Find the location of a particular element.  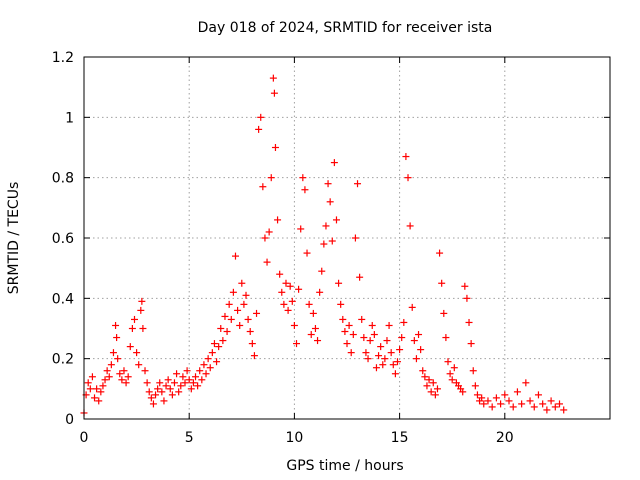

x-tick-label: 10 is located at coordinates (294, 438).